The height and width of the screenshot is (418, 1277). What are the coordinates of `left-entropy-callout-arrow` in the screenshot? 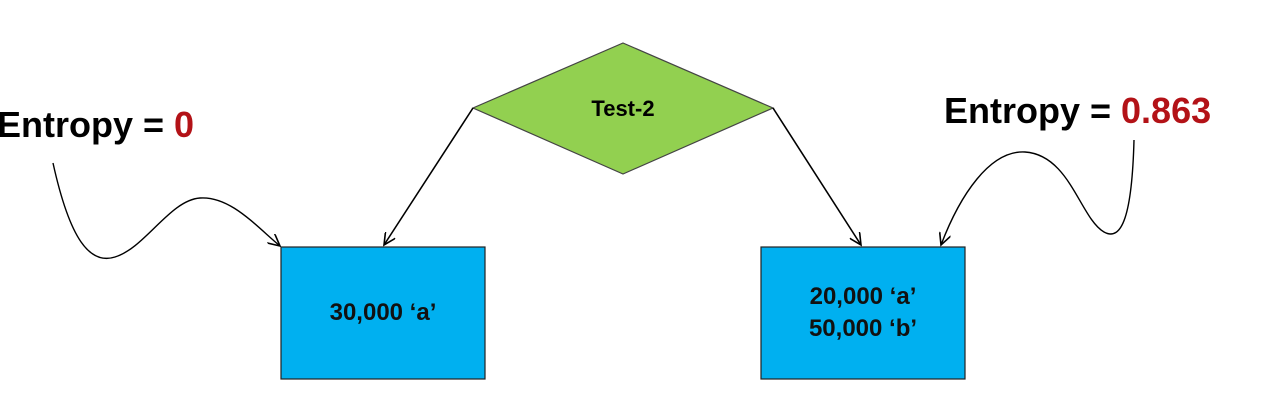 It's located at (166, 211).